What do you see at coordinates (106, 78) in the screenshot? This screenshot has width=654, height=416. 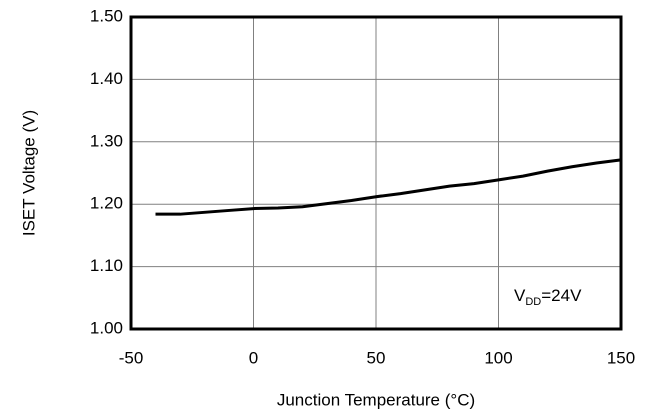 I see `y-tick-label: 1.40` at bounding box center [106, 78].